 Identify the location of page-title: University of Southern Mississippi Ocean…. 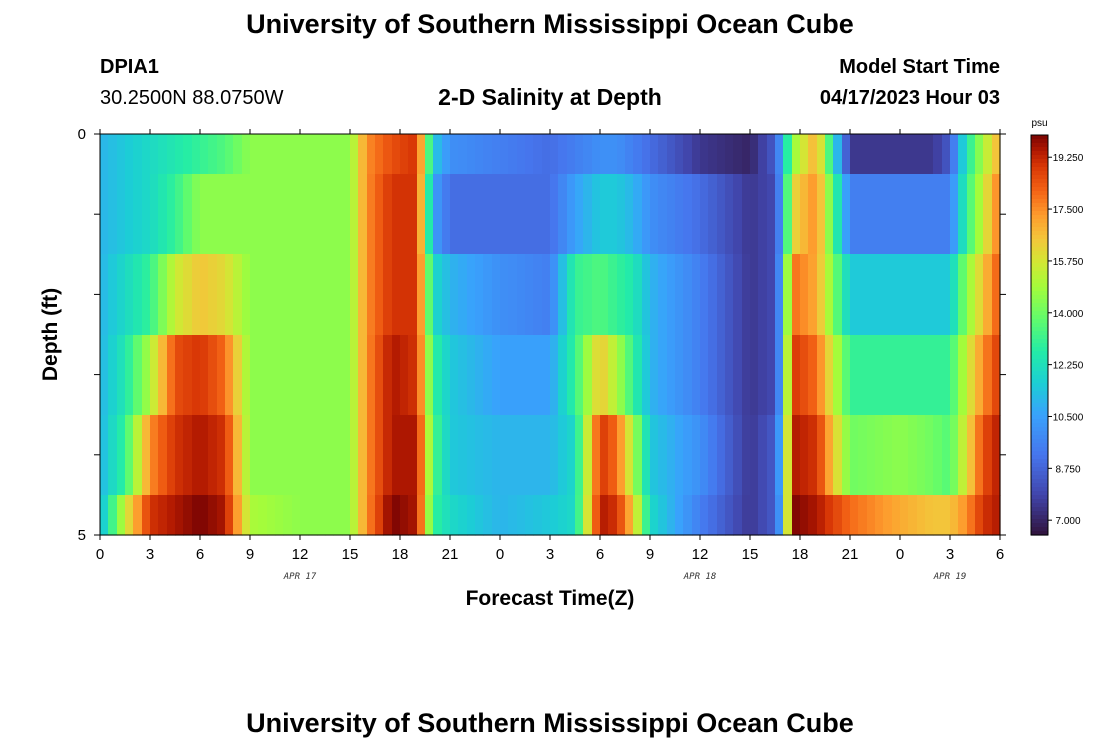
(550, 24).